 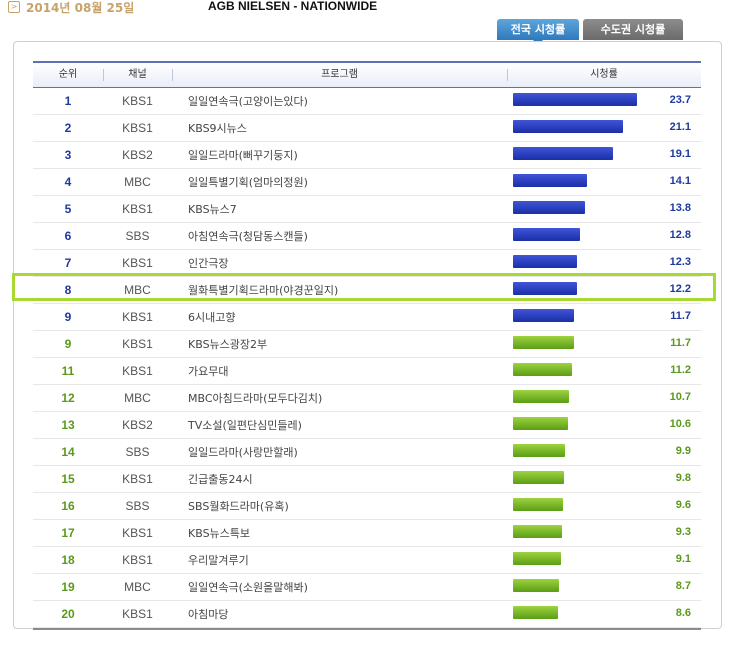 I want to click on table-row: 11 KBS1 가요무대 11.2, so click(x=367, y=371).